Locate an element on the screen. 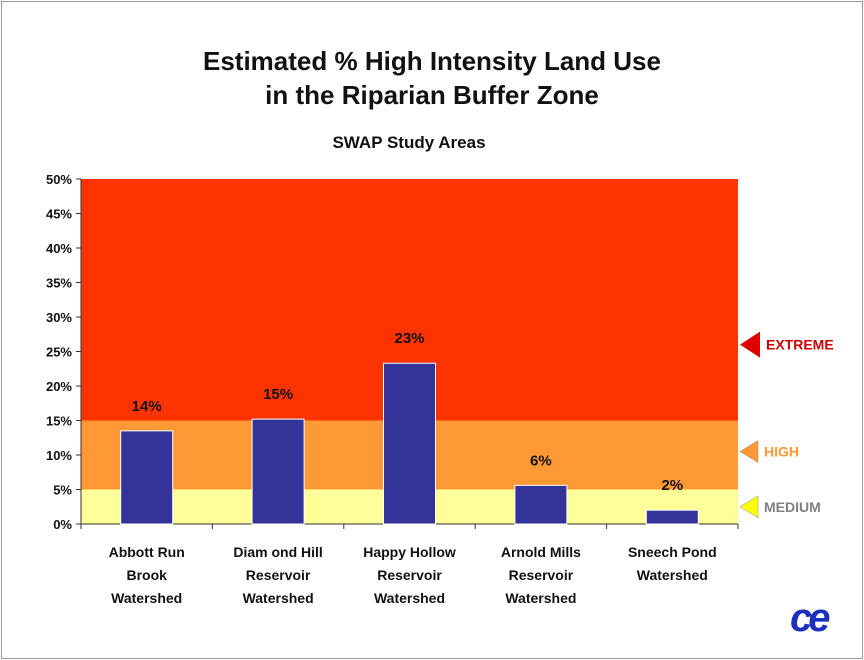  x-tick-label: Diam ond Hill is located at coordinates (277, 552).